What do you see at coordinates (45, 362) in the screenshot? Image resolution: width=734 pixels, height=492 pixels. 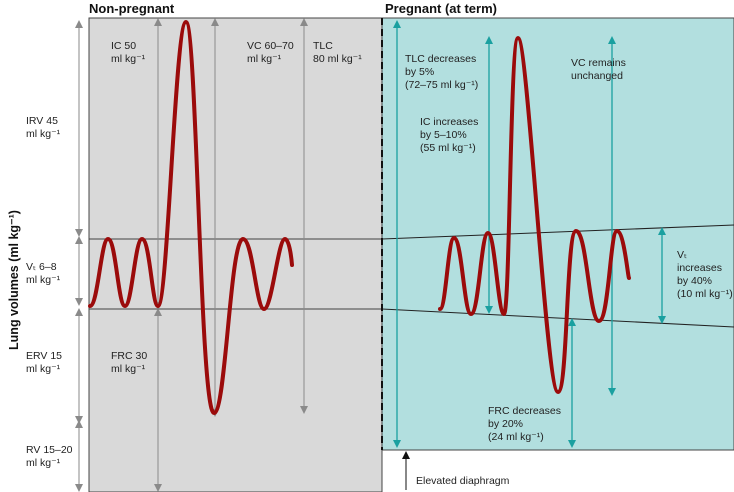 I see `erv-label: ERV 15 ml kg⁻¹` at bounding box center [45, 362].